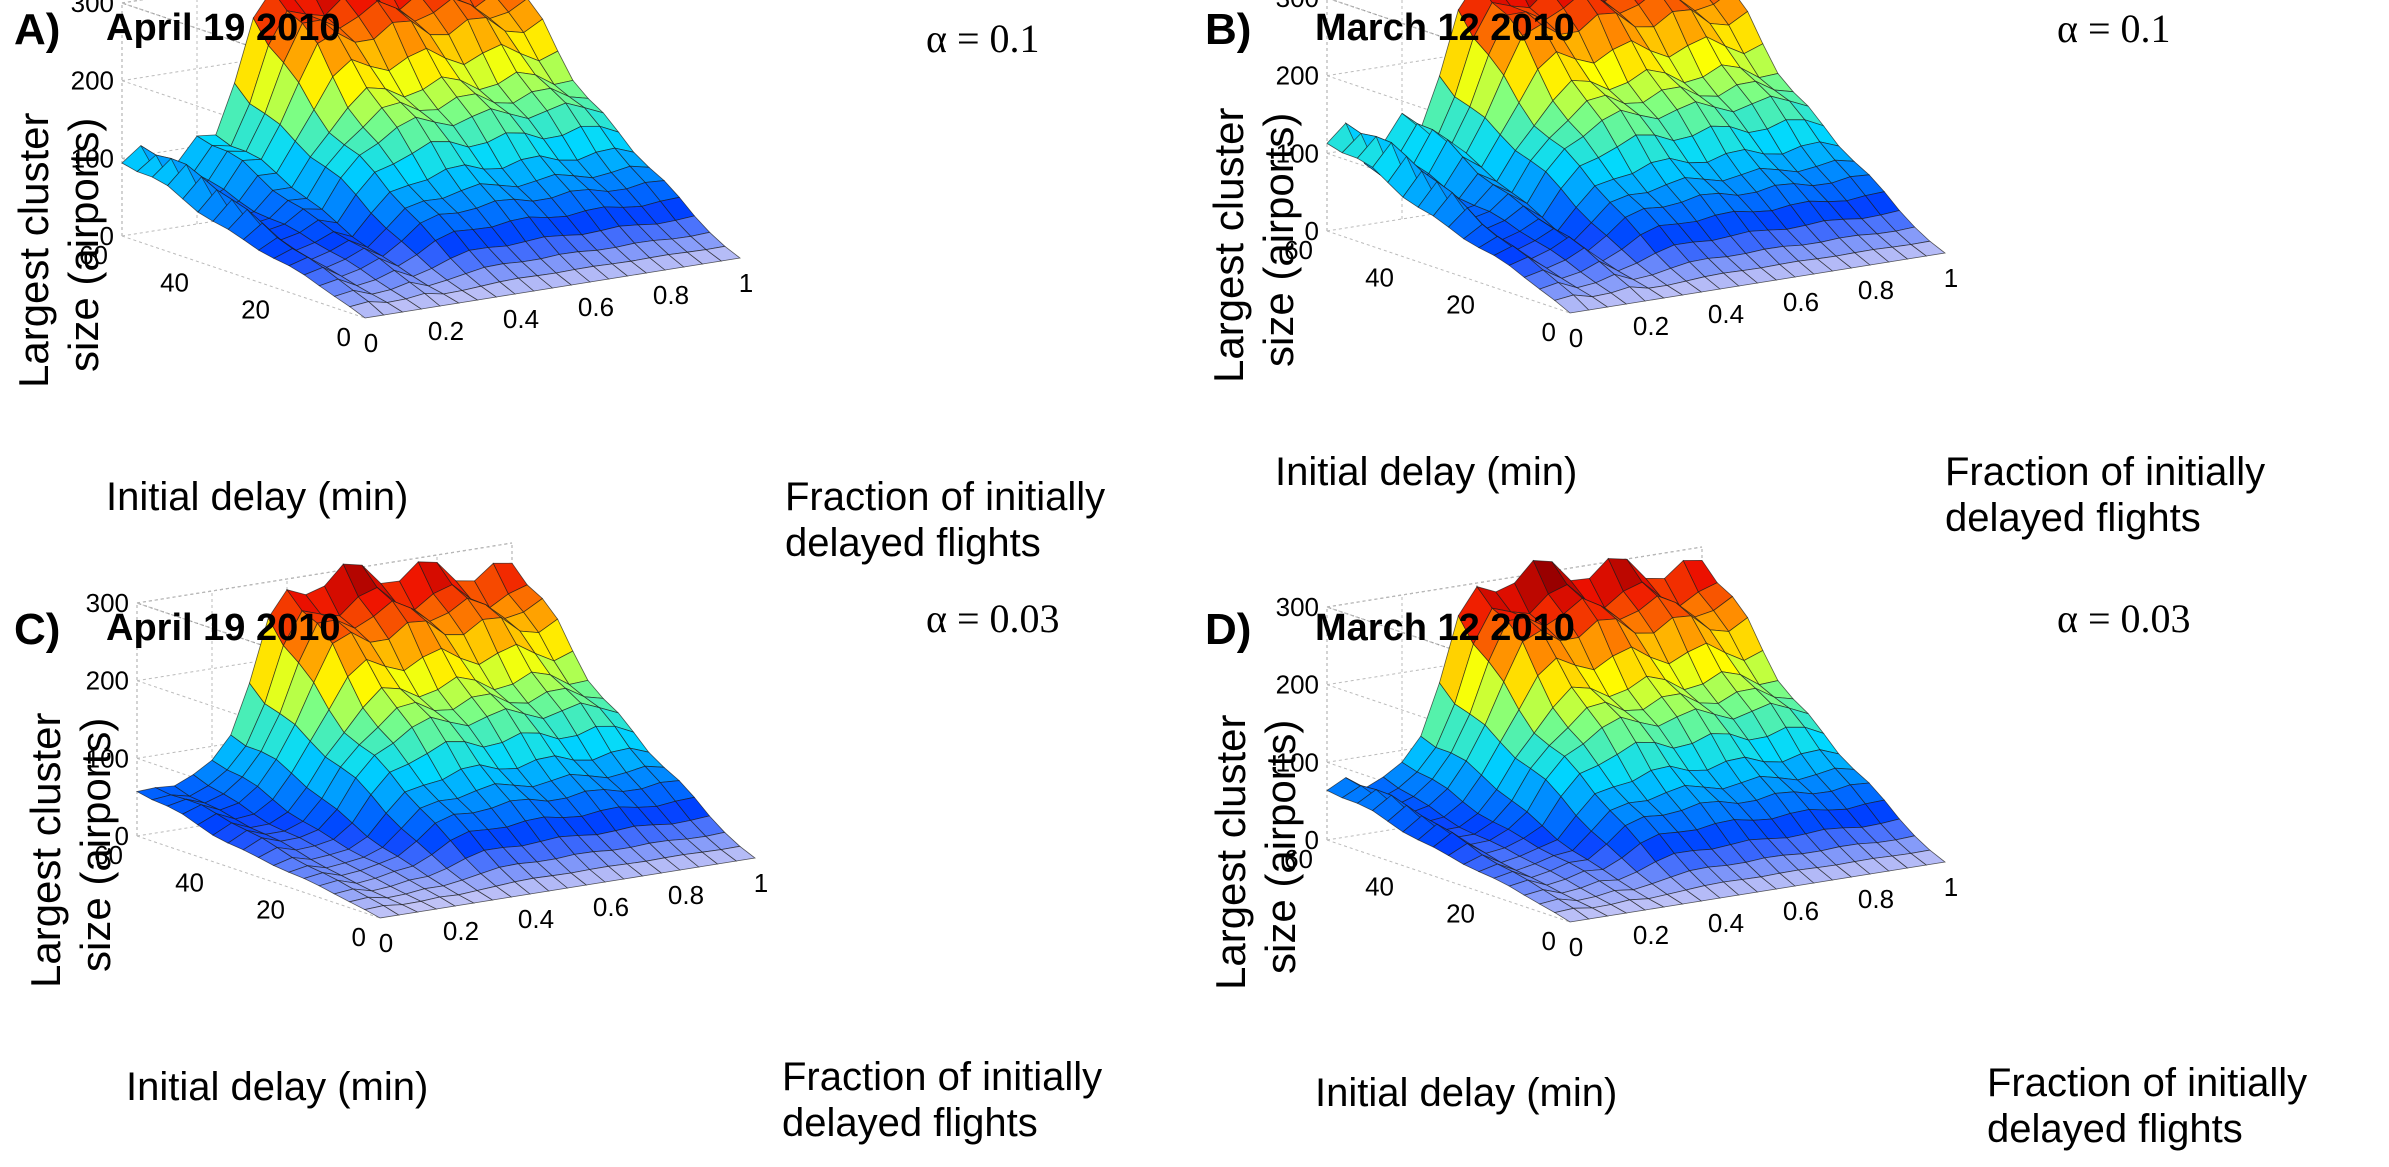 Image resolution: width=2389 pixels, height=1167 pixels. Describe the element at coordinates (257, 497) in the screenshot. I see `panel-a-ylabel: Initial delay (min)` at that location.